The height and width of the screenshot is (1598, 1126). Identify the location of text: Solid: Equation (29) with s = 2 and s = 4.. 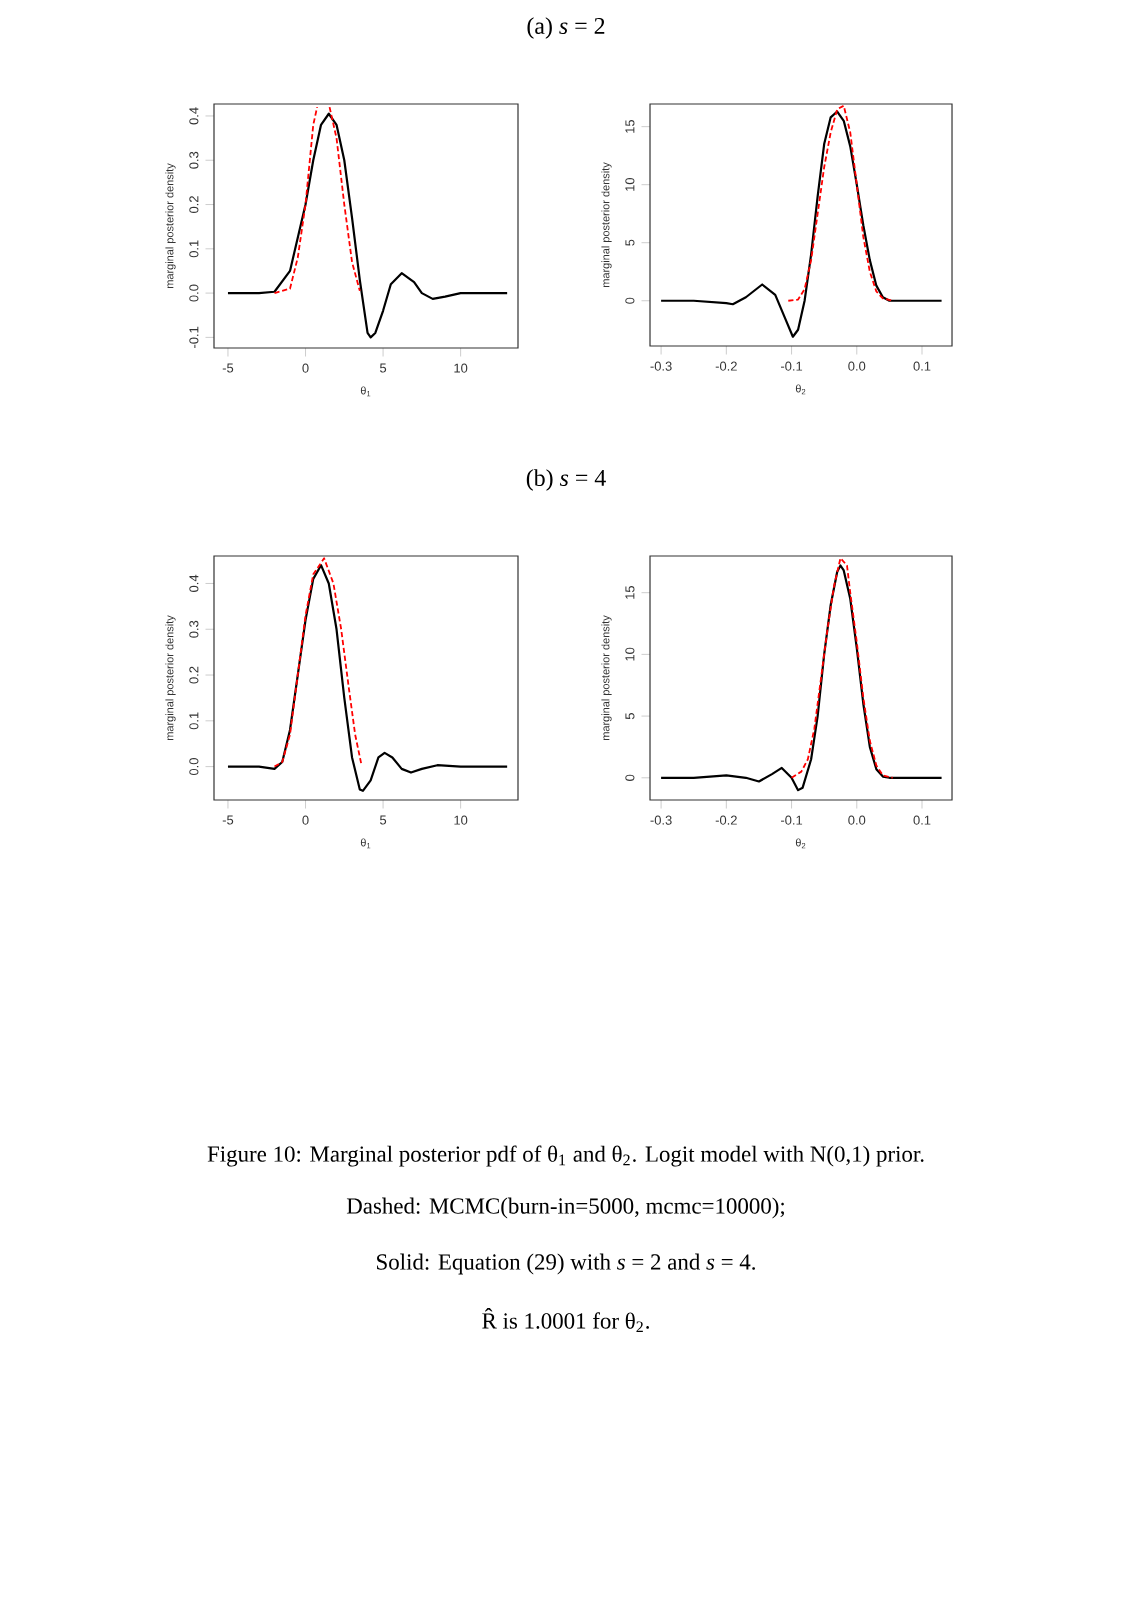
(566, 1264).